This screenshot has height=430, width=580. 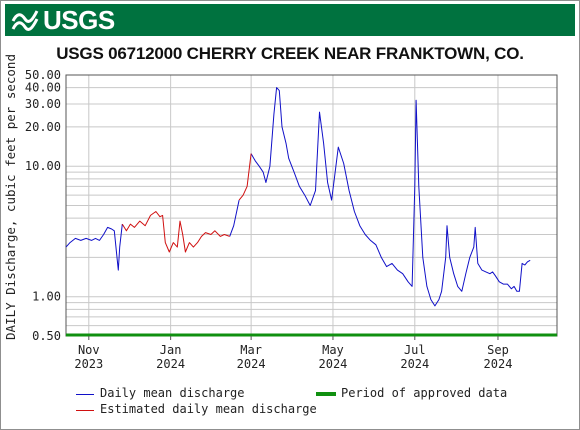 What do you see at coordinates (415, 350) in the screenshot?
I see `x-tick-label-month: Jul` at bounding box center [415, 350].